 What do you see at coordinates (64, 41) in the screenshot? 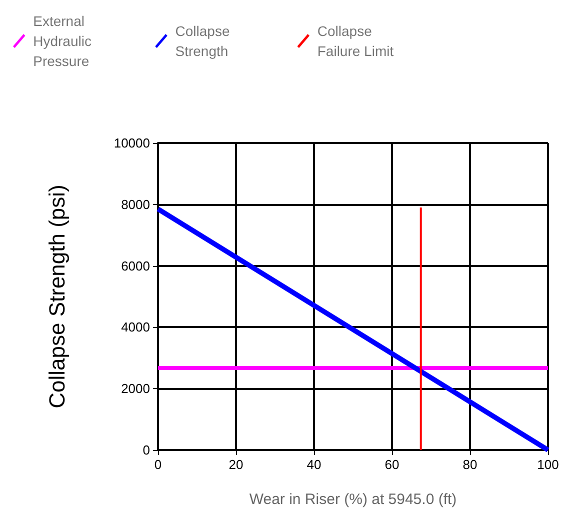
I see `legend-label: External Hydraulic Pressure` at bounding box center [64, 41].